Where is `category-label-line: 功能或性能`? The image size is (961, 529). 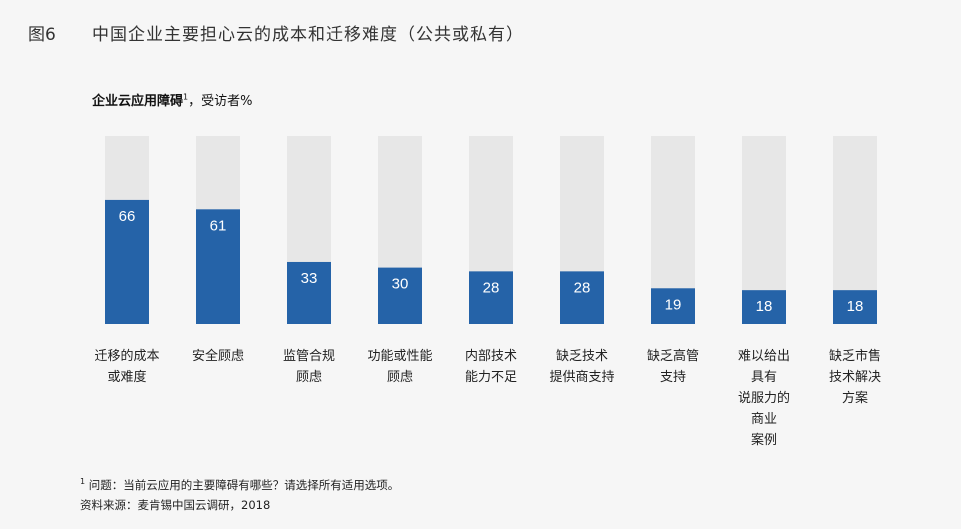 category-label-line: 功能或性能 is located at coordinates (400, 356).